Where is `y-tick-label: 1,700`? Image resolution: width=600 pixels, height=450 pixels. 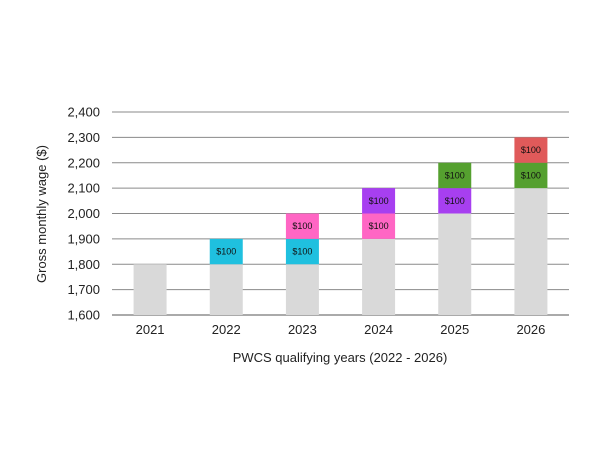
y-tick-label: 1,700 is located at coordinates (83, 289).